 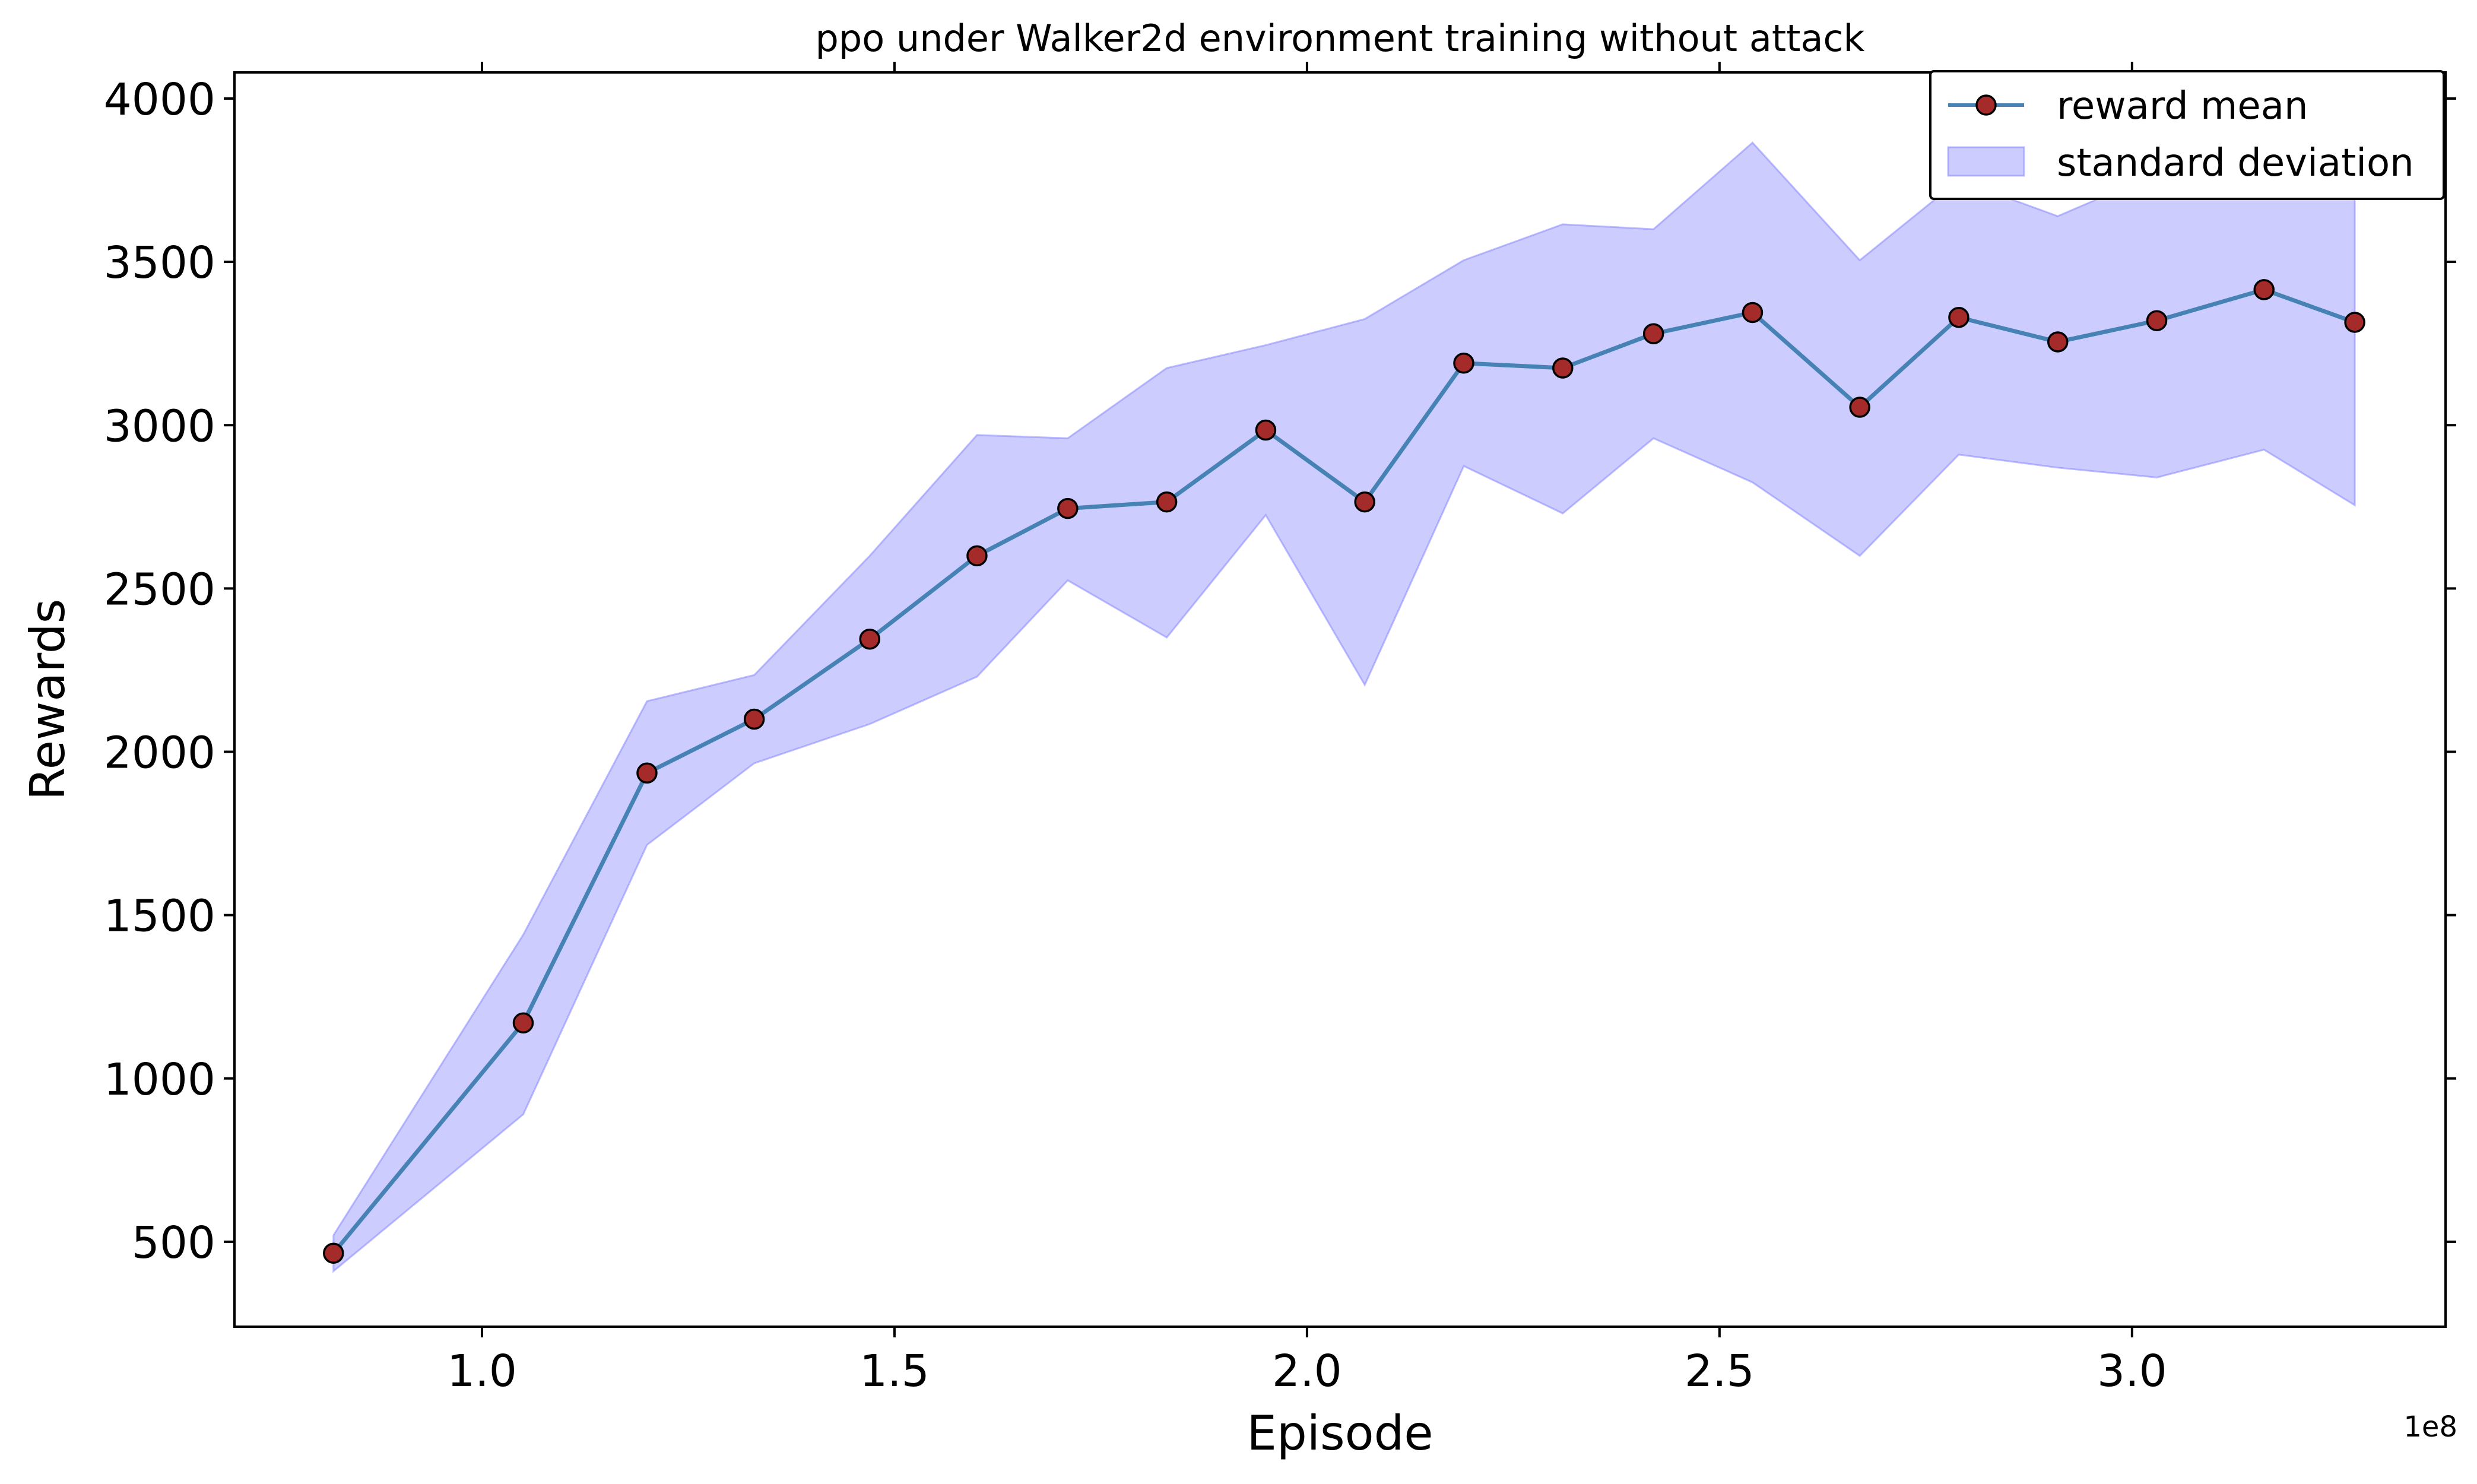 What do you see at coordinates (1307, 1371) in the screenshot?
I see `x-tick-label: 2.0` at bounding box center [1307, 1371].